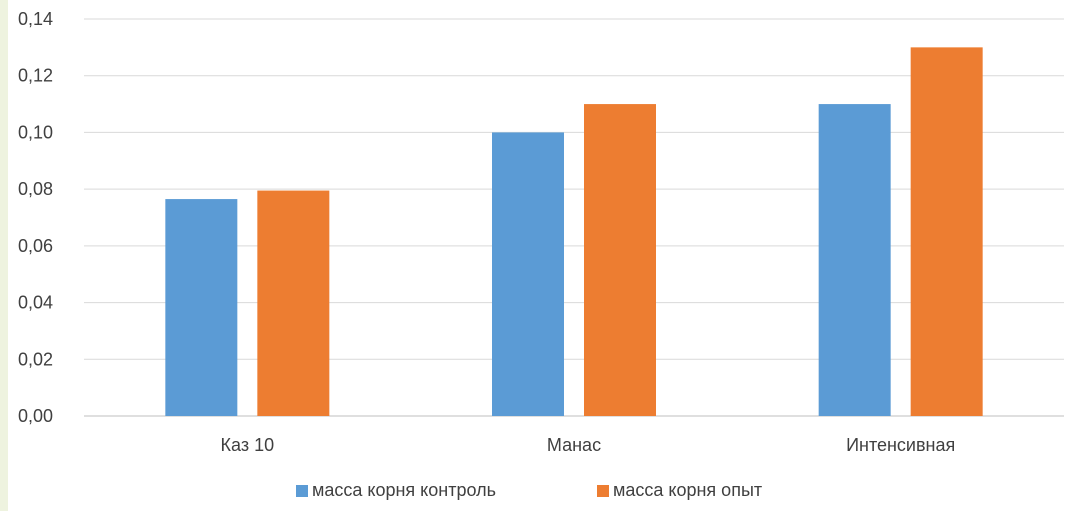  What do you see at coordinates (35, 303) in the screenshot?
I see `y-tick-label: 0,04` at bounding box center [35, 303].